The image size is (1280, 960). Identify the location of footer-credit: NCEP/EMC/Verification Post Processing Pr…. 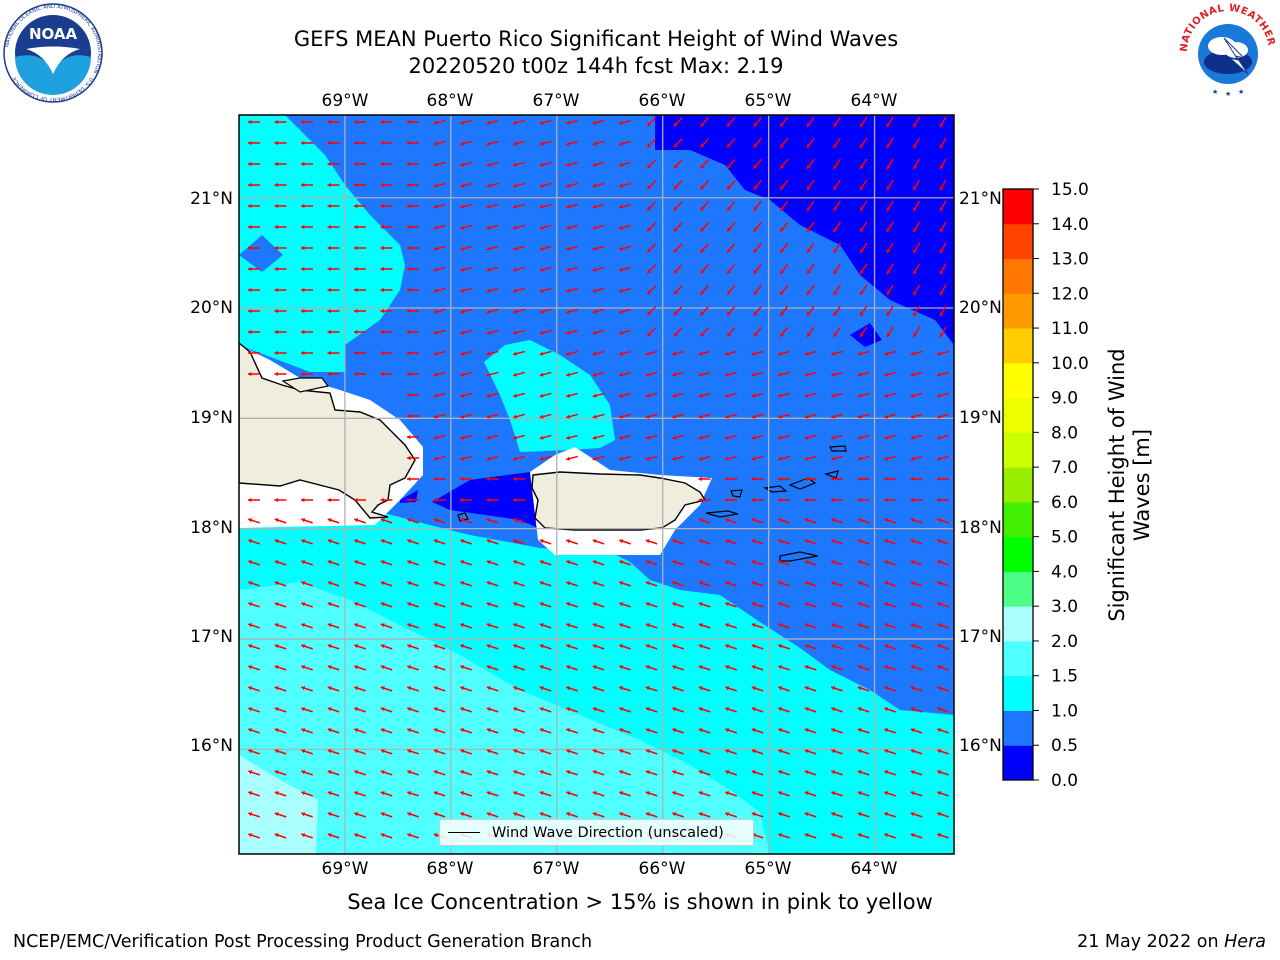
(303, 942).